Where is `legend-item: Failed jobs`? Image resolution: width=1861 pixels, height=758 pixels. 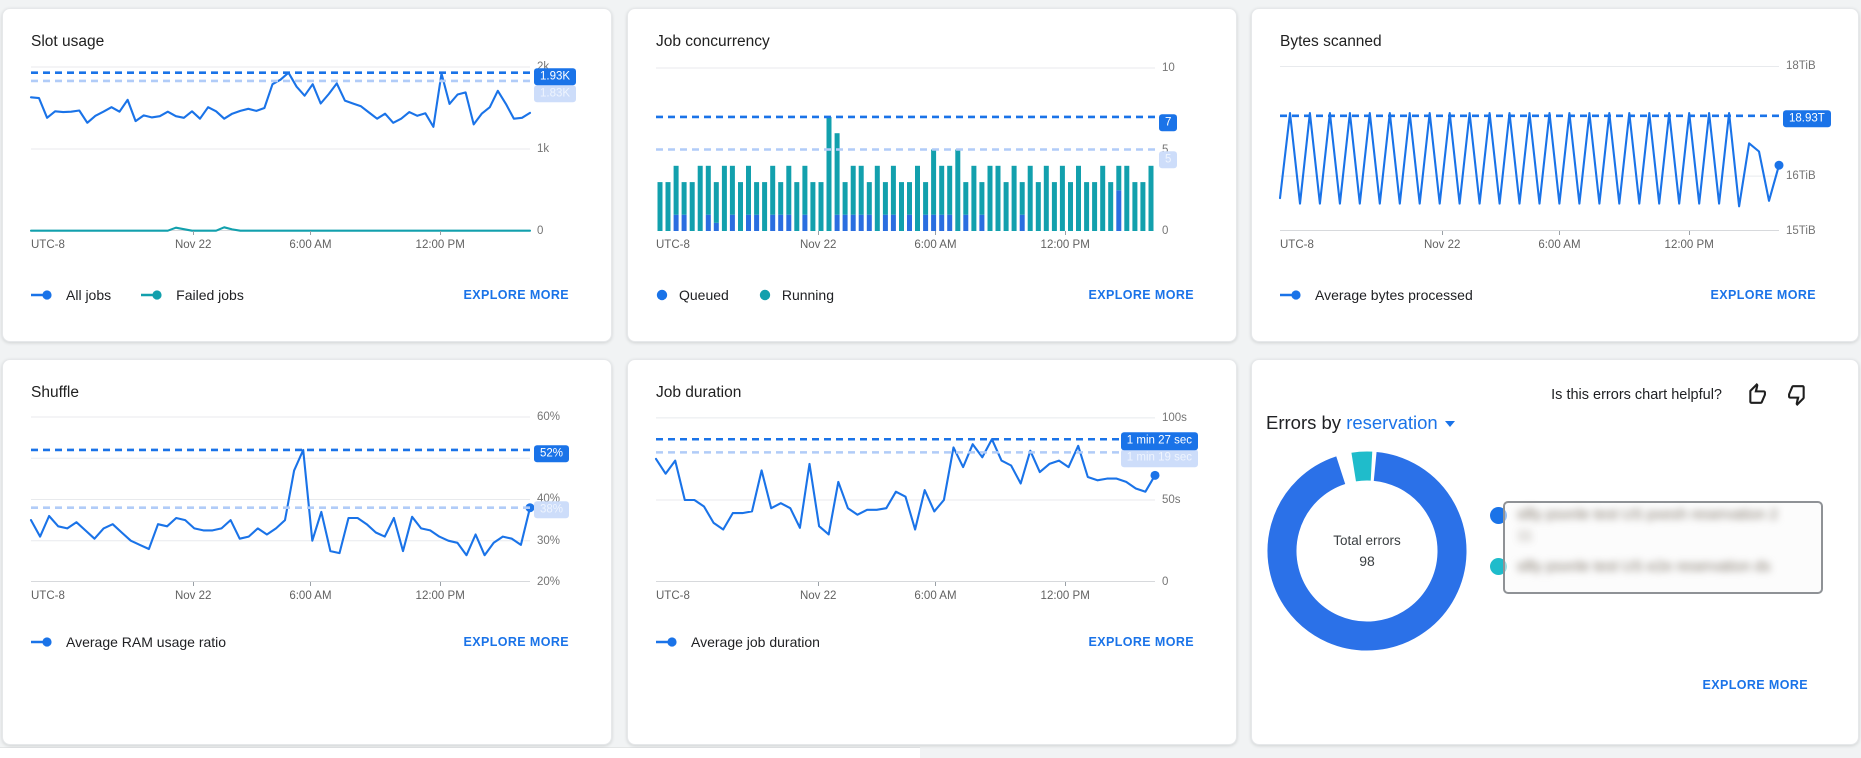 legend-item: Failed jobs is located at coordinates (192, 295).